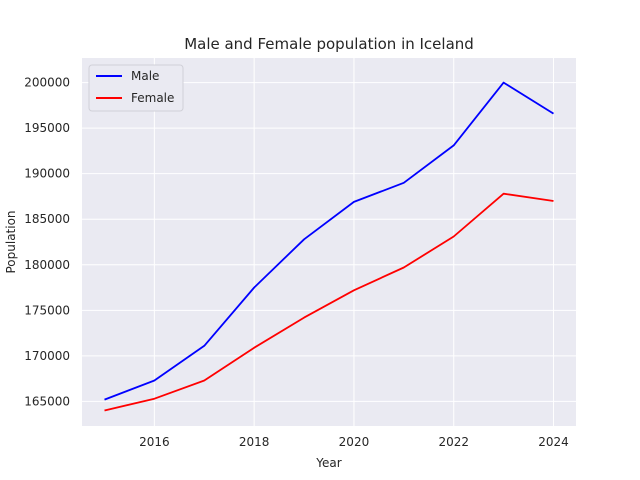 The image size is (640, 480). Describe the element at coordinates (328, 463) in the screenshot. I see `x-axis-label: Year` at that location.